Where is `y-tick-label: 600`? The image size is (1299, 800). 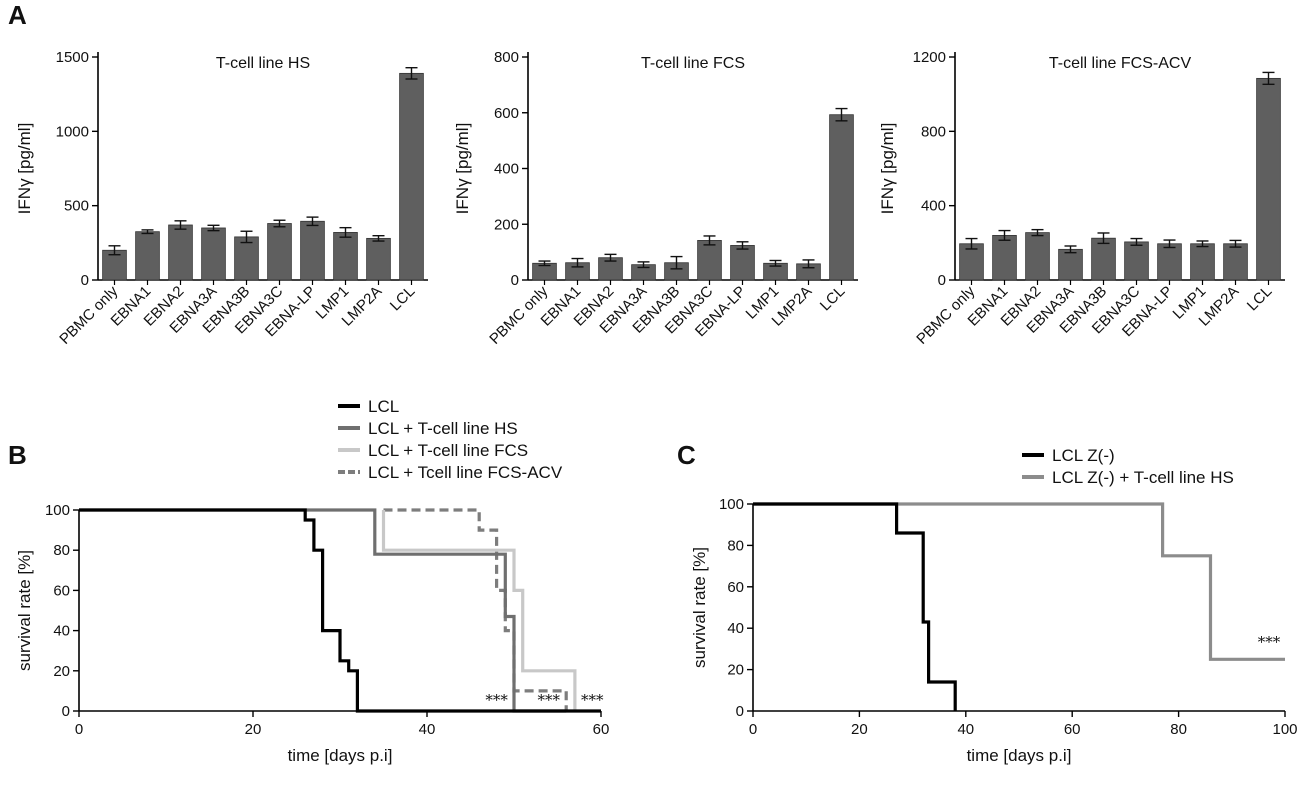 y-tick-label: 600 is located at coordinates (506, 113).